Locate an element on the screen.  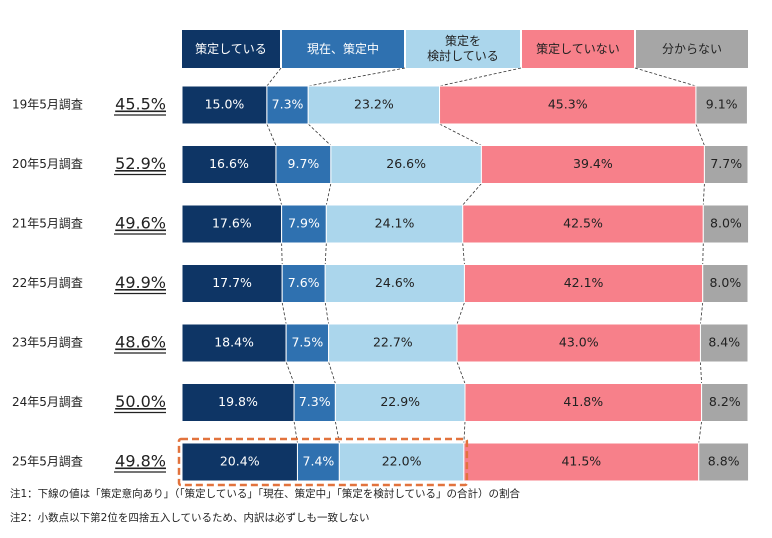
data-label: 22.7% is located at coordinates (393, 342).